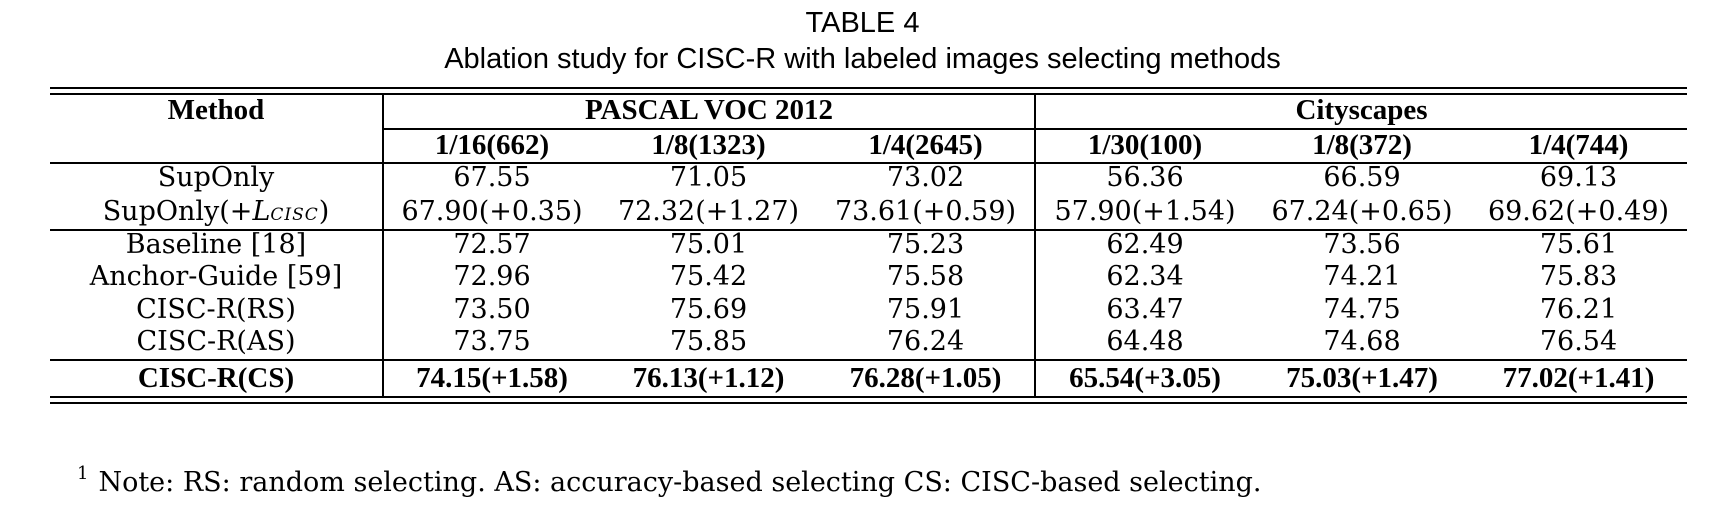  What do you see at coordinates (1578, 244) in the screenshot?
I see `cell-value: 75.61` at bounding box center [1578, 244].